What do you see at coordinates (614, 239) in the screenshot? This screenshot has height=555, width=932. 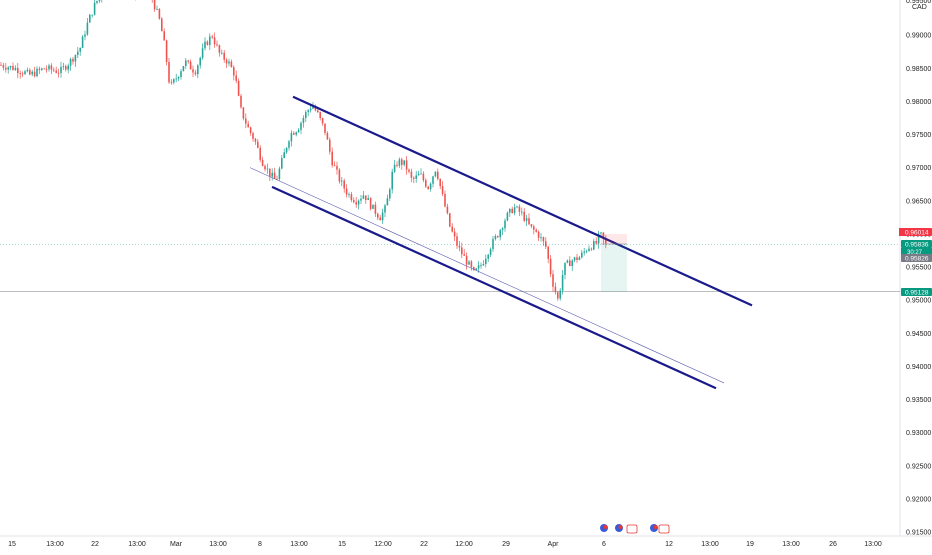 I see `stop-loss-zone` at bounding box center [614, 239].